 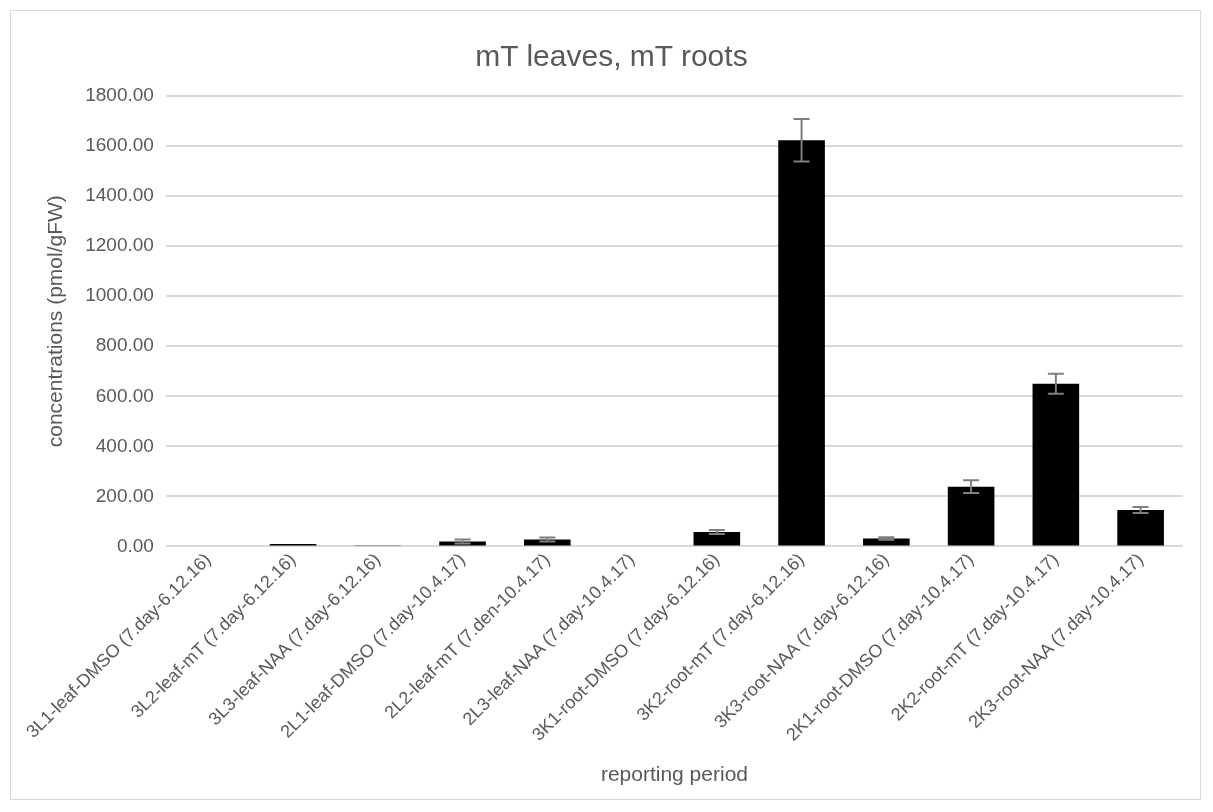 I want to click on y-tick-label: 400.00, so click(x=124, y=445).